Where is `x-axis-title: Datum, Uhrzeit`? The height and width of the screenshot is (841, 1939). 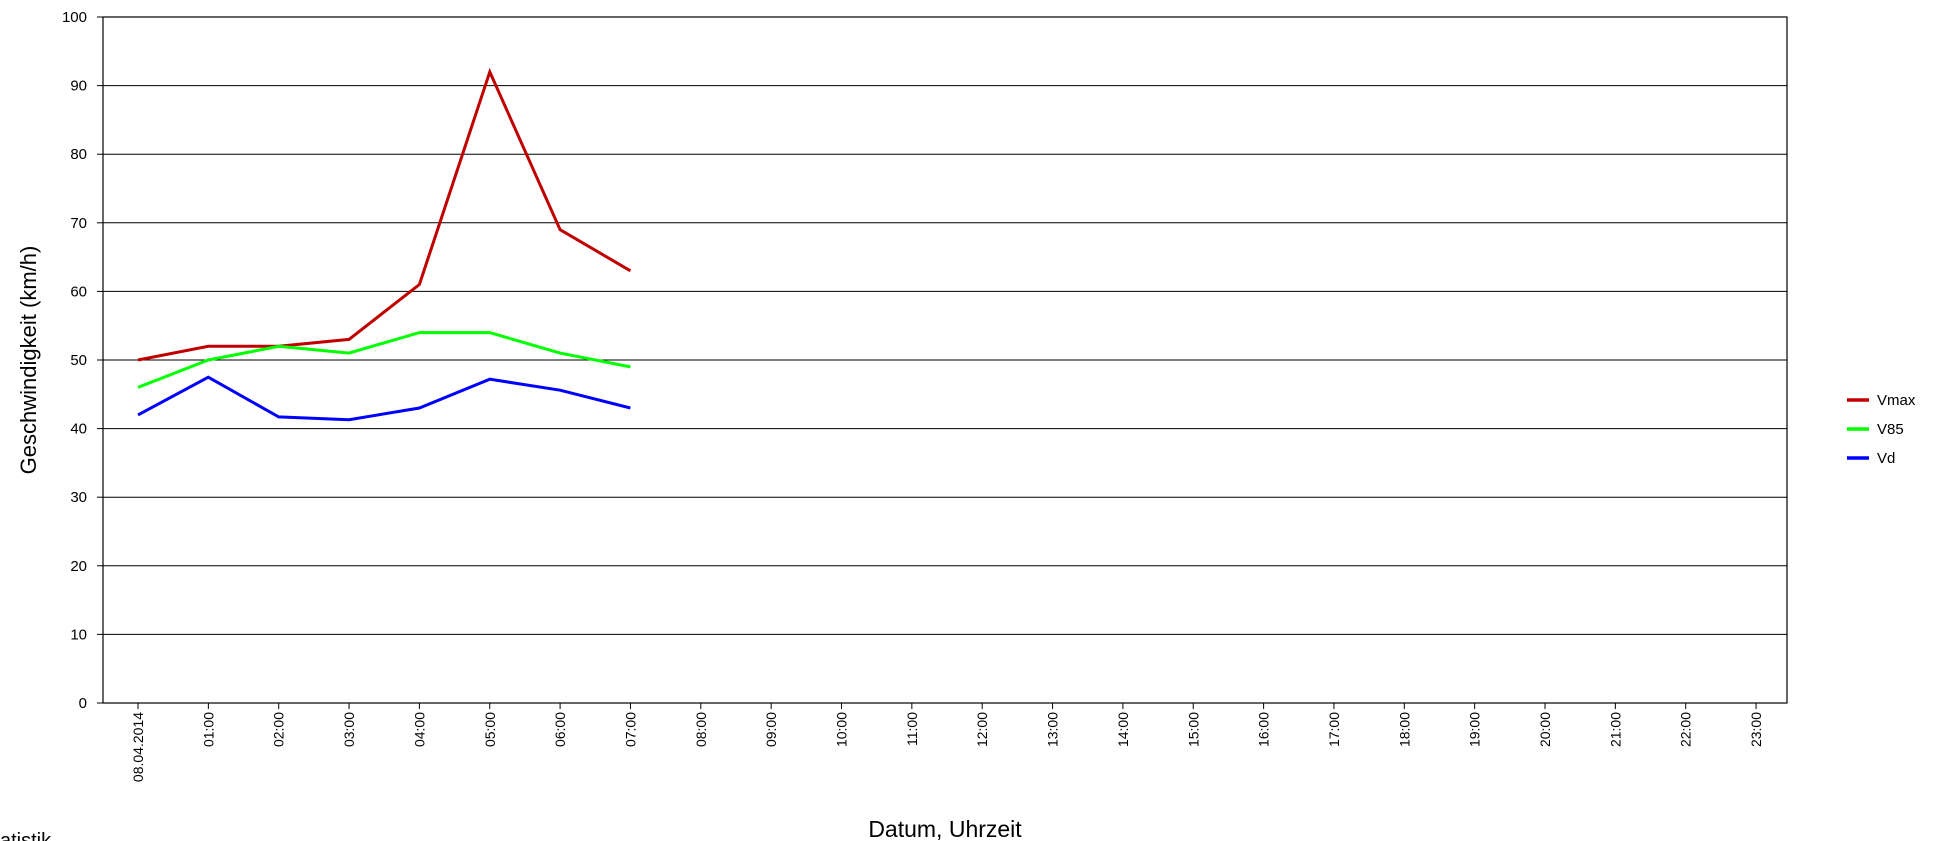
x-axis-title: Datum, Uhrzeit is located at coordinates (945, 828).